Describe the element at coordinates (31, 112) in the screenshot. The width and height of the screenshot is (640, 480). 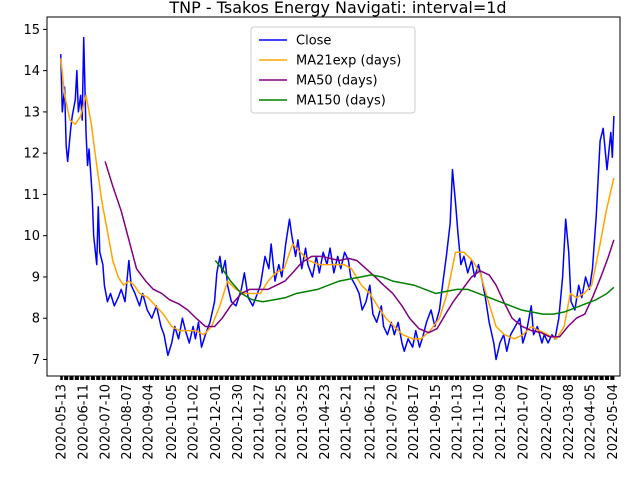
I see `y-tick-label: 13` at that location.